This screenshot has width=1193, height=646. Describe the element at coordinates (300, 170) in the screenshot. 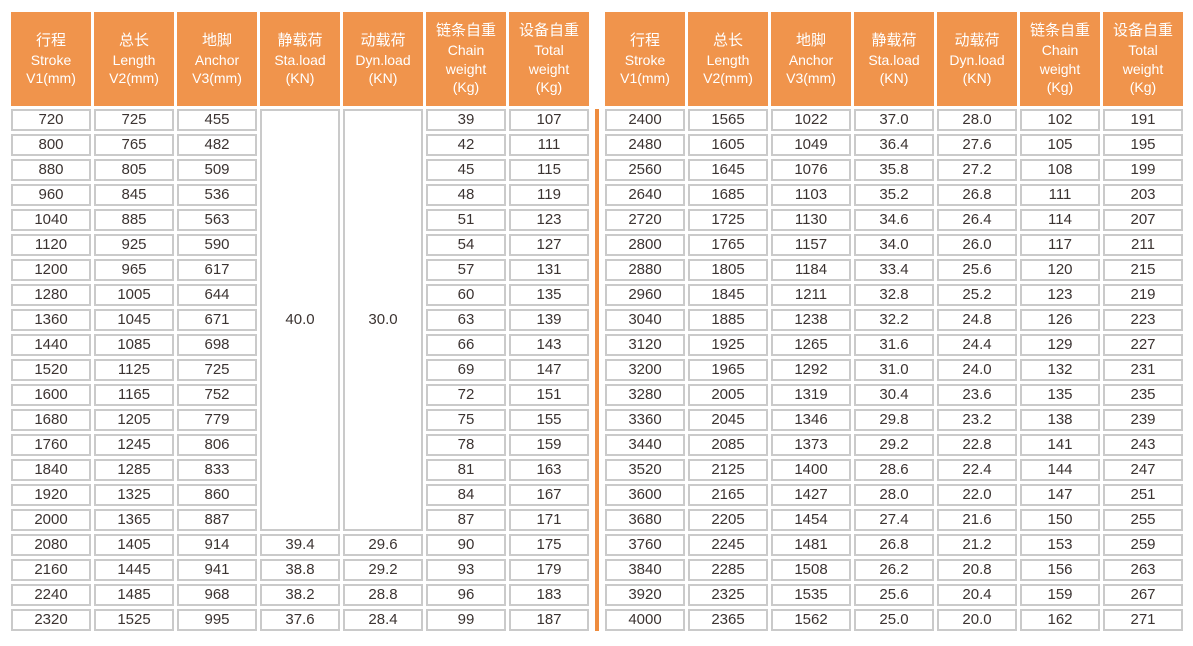

I see `table-row: 880 805 509 45 115` at that location.